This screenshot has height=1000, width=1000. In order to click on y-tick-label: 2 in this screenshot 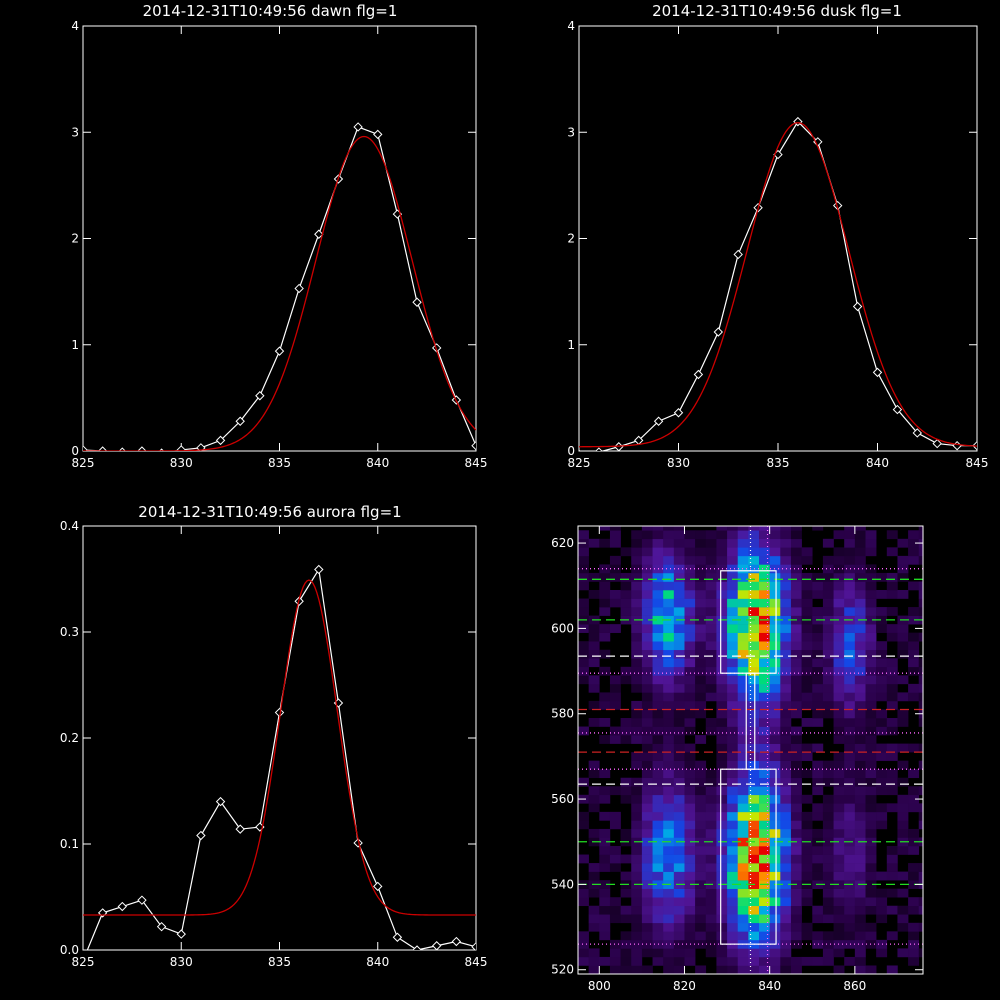, I will do `click(75, 239)`.